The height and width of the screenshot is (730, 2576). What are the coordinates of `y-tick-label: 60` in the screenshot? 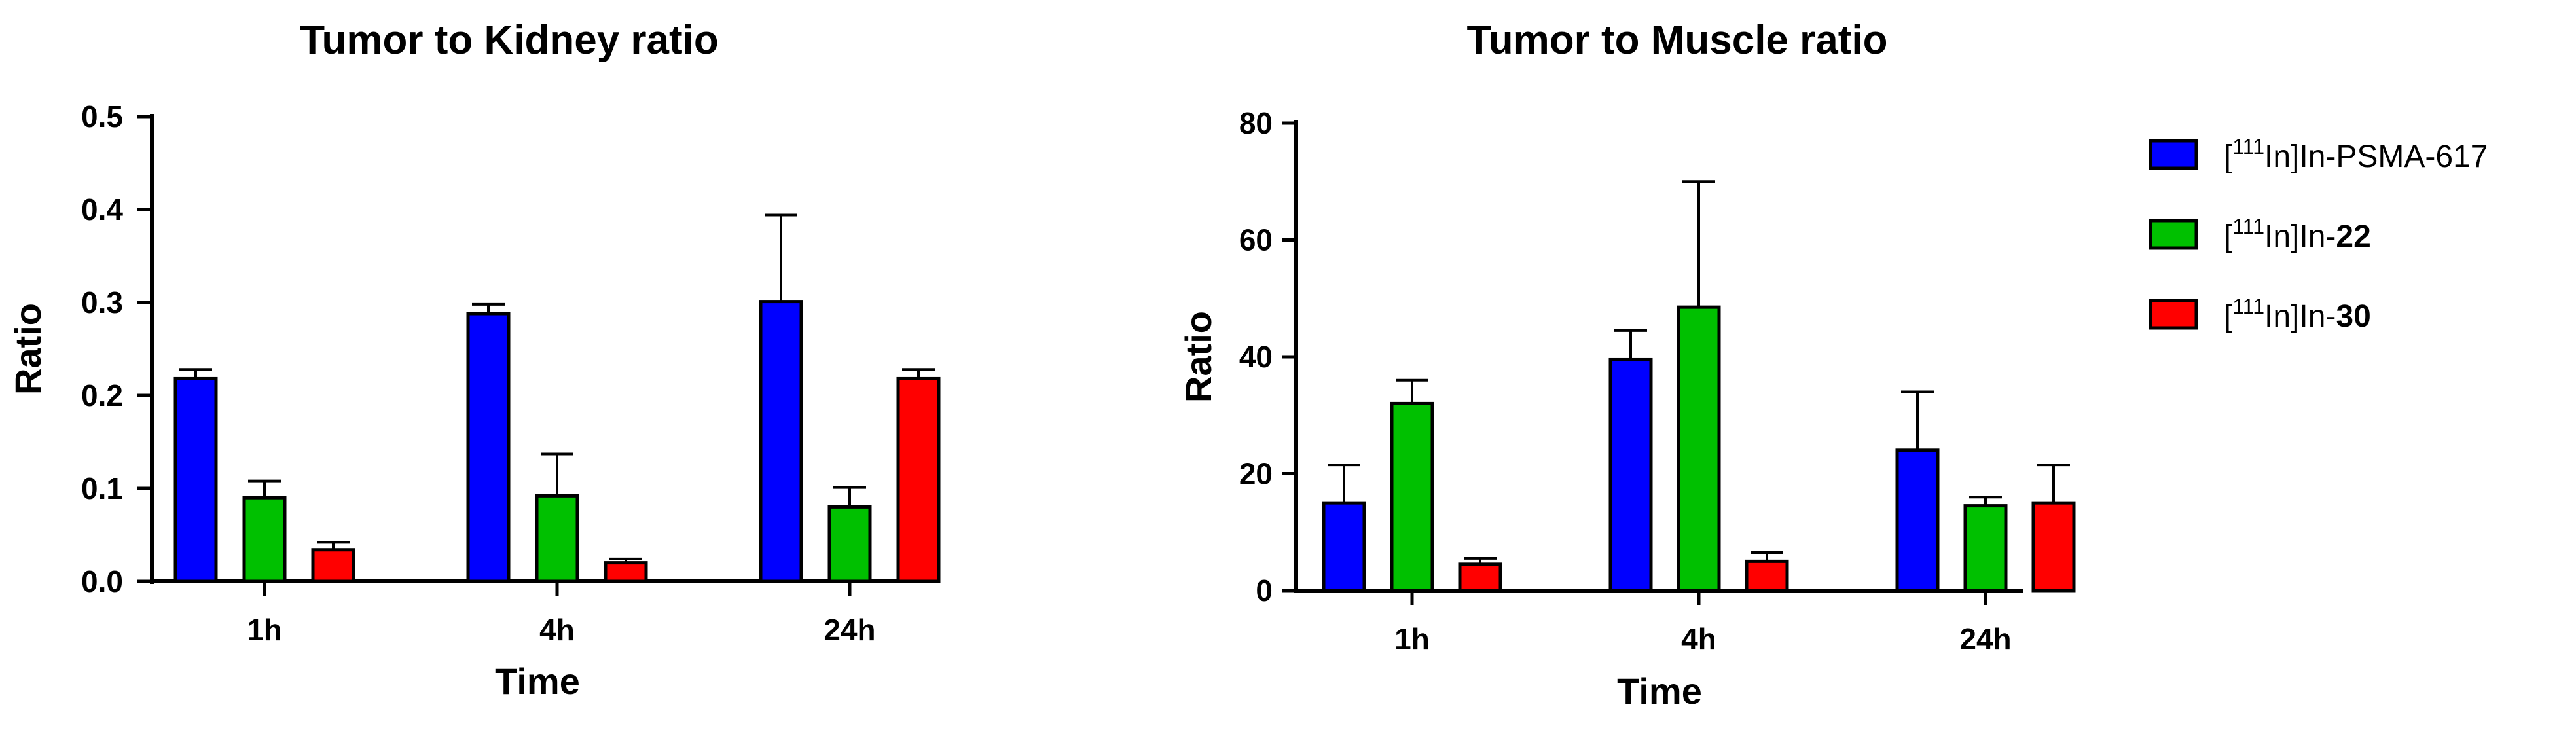 It's located at (1256, 240).